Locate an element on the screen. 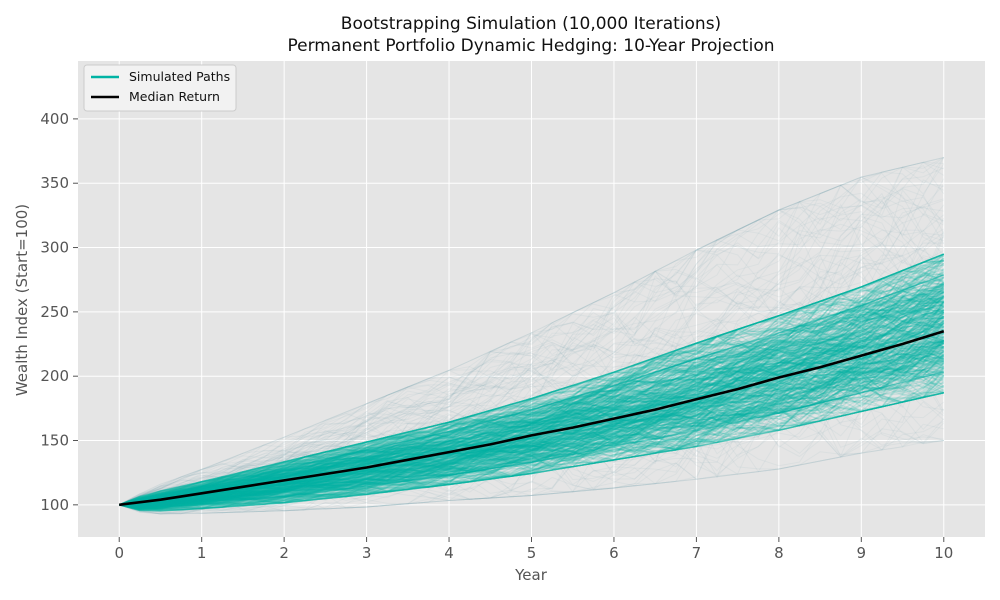 This screenshot has height=600, width=1000. y-tick-label: 400 is located at coordinates (54, 119).